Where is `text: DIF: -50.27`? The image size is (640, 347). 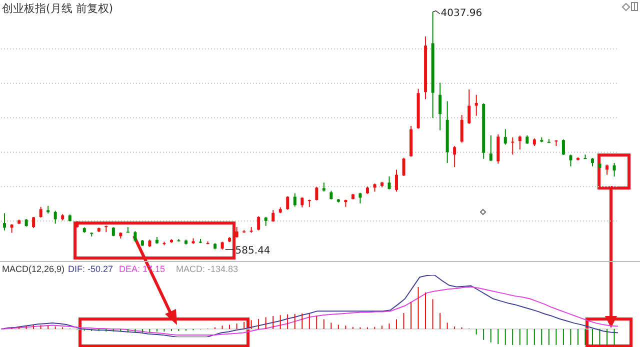
text: DIF: -50.27 is located at coordinates (91, 269).